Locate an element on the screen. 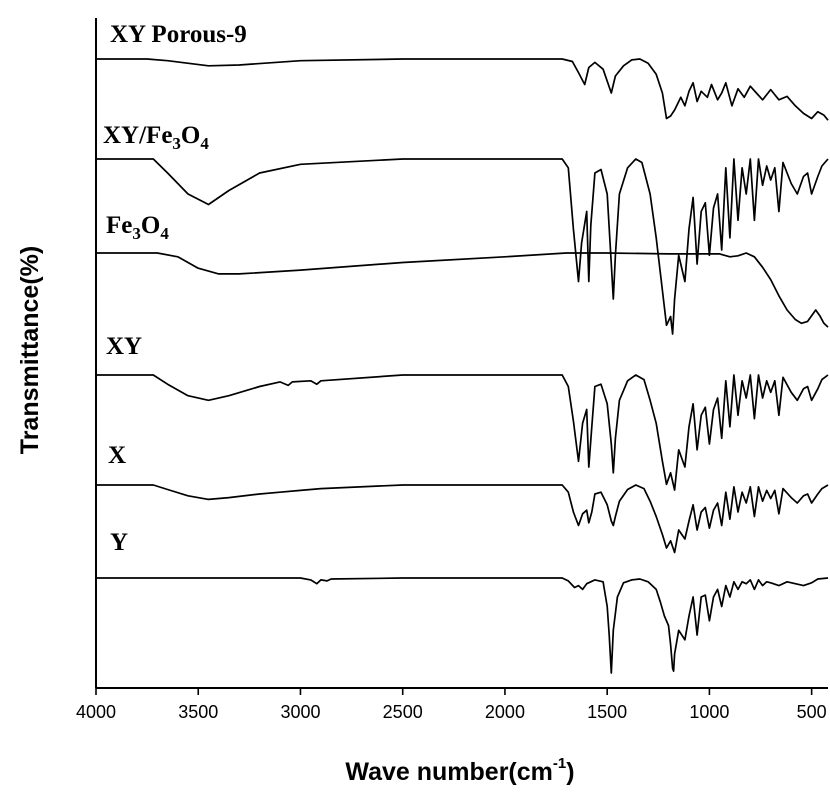 The image size is (830, 794). series-label-text: XY is located at coordinates (124, 346).